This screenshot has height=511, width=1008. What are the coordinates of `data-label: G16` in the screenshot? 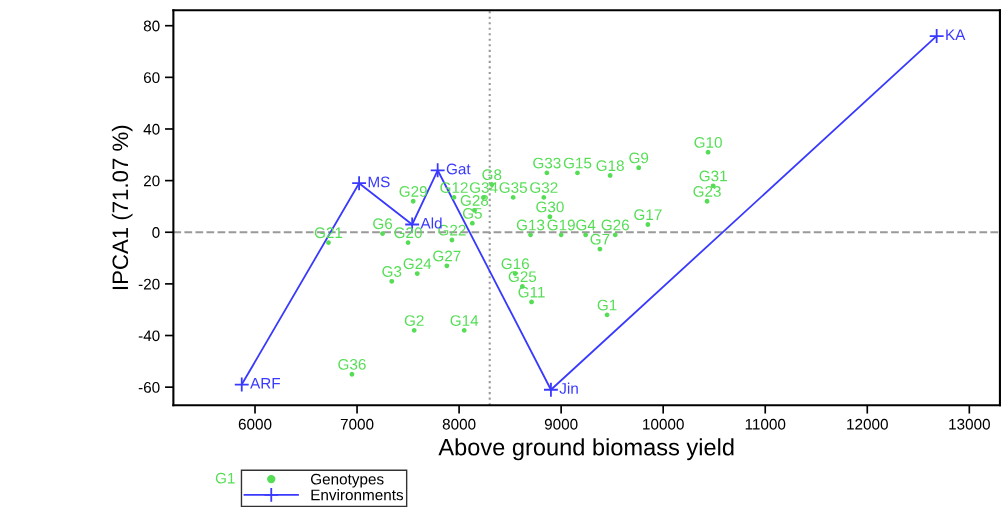 It's located at (515, 264).